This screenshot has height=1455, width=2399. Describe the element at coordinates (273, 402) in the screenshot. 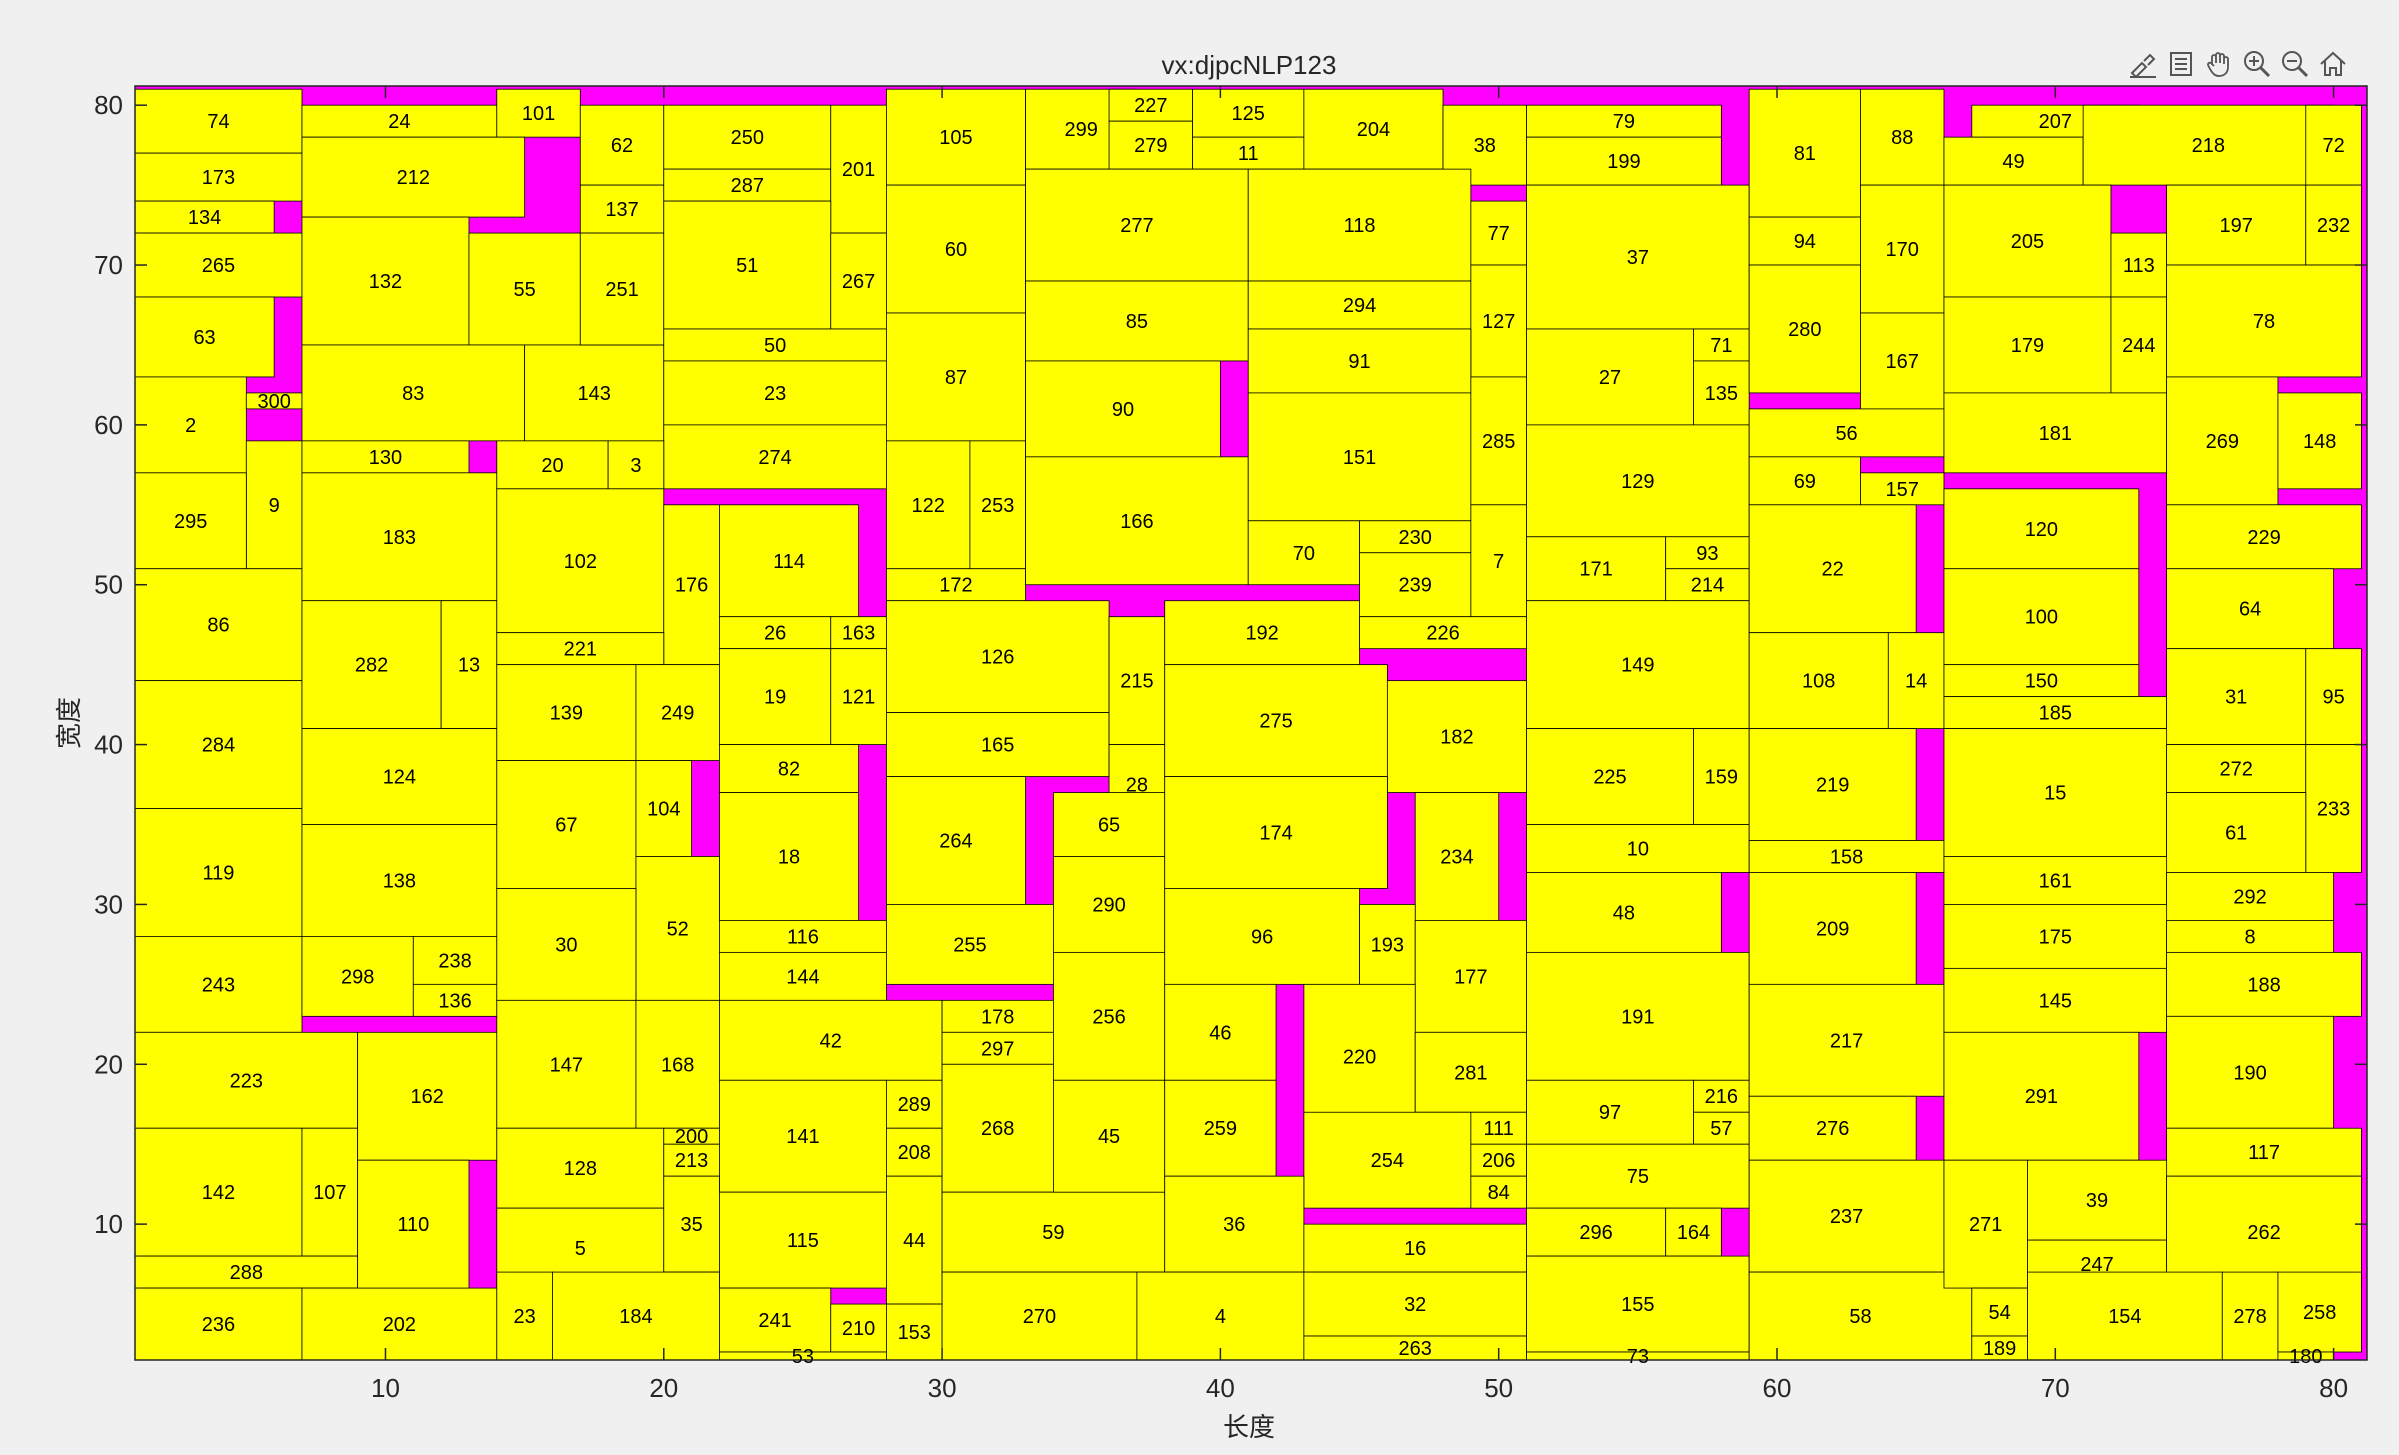

I see `rect-label-300: 300` at that location.